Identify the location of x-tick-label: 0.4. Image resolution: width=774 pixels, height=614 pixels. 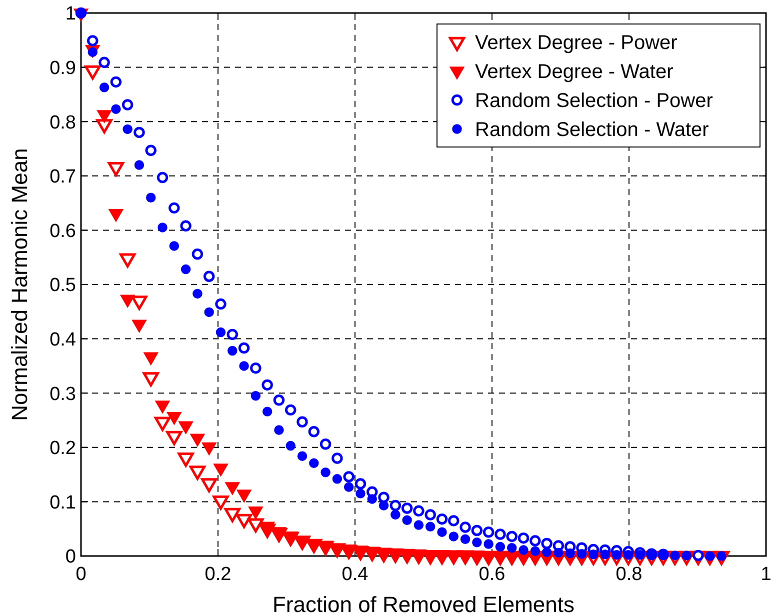
(355, 574).